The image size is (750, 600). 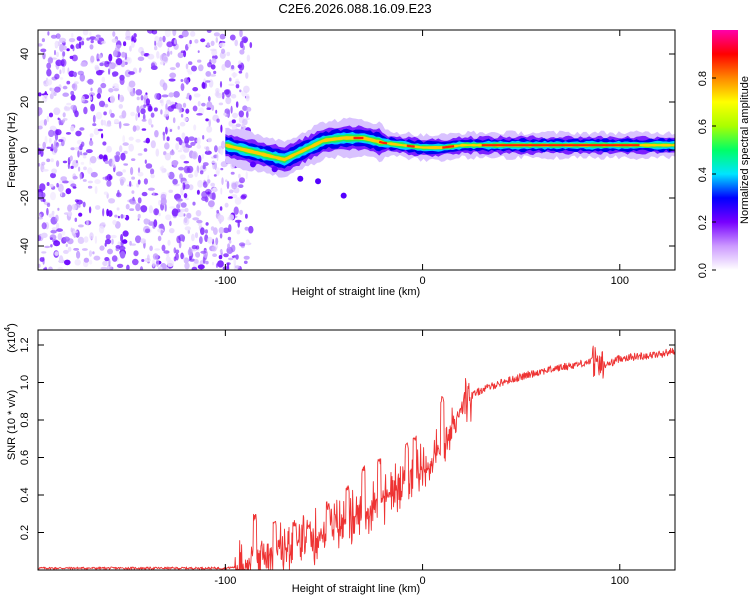 What do you see at coordinates (225, 581) in the screenshot?
I see `snr-x-tick-label: -100` at bounding box center [225, 581].